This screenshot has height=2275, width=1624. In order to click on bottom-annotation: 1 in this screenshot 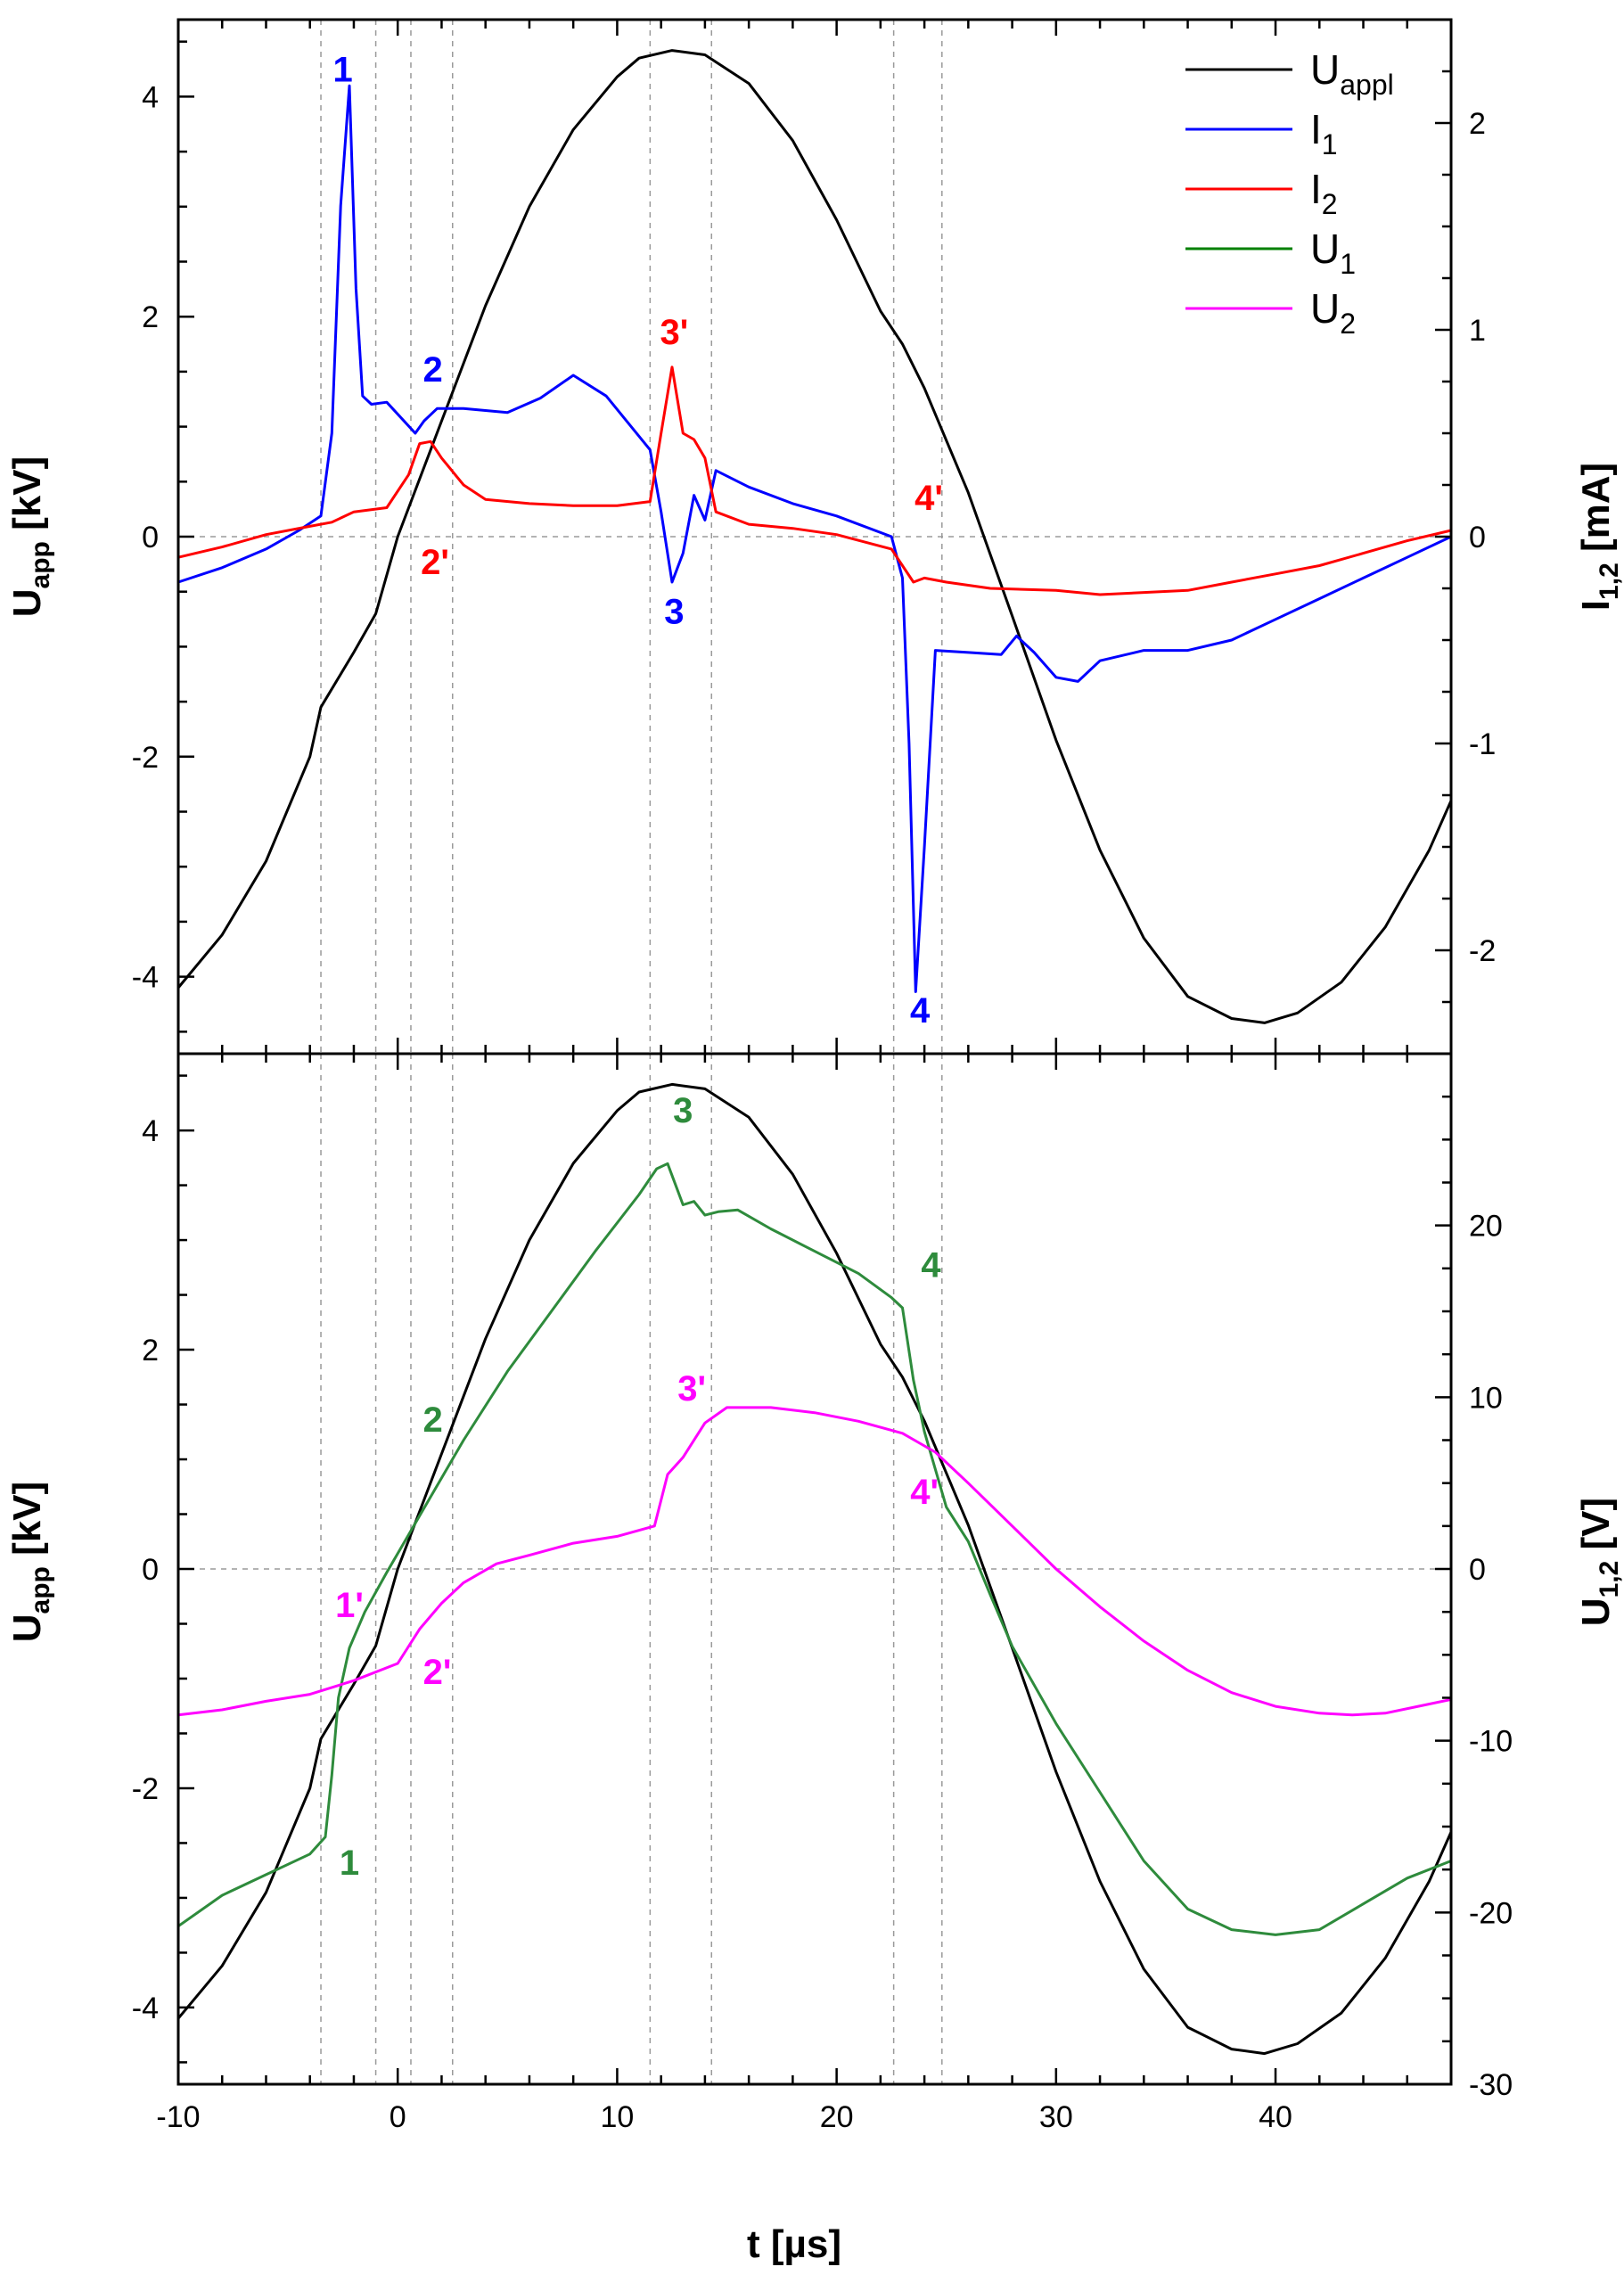, I will do `click(349, 1863)`.